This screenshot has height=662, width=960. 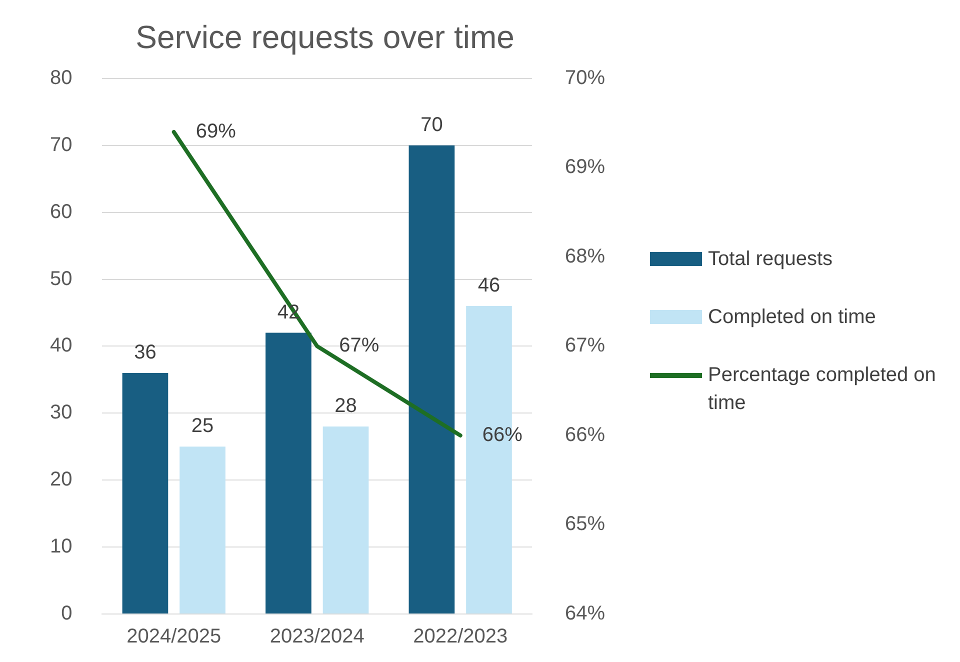 I want to click on y-tick-label: 70, so click(x=61, y=145).